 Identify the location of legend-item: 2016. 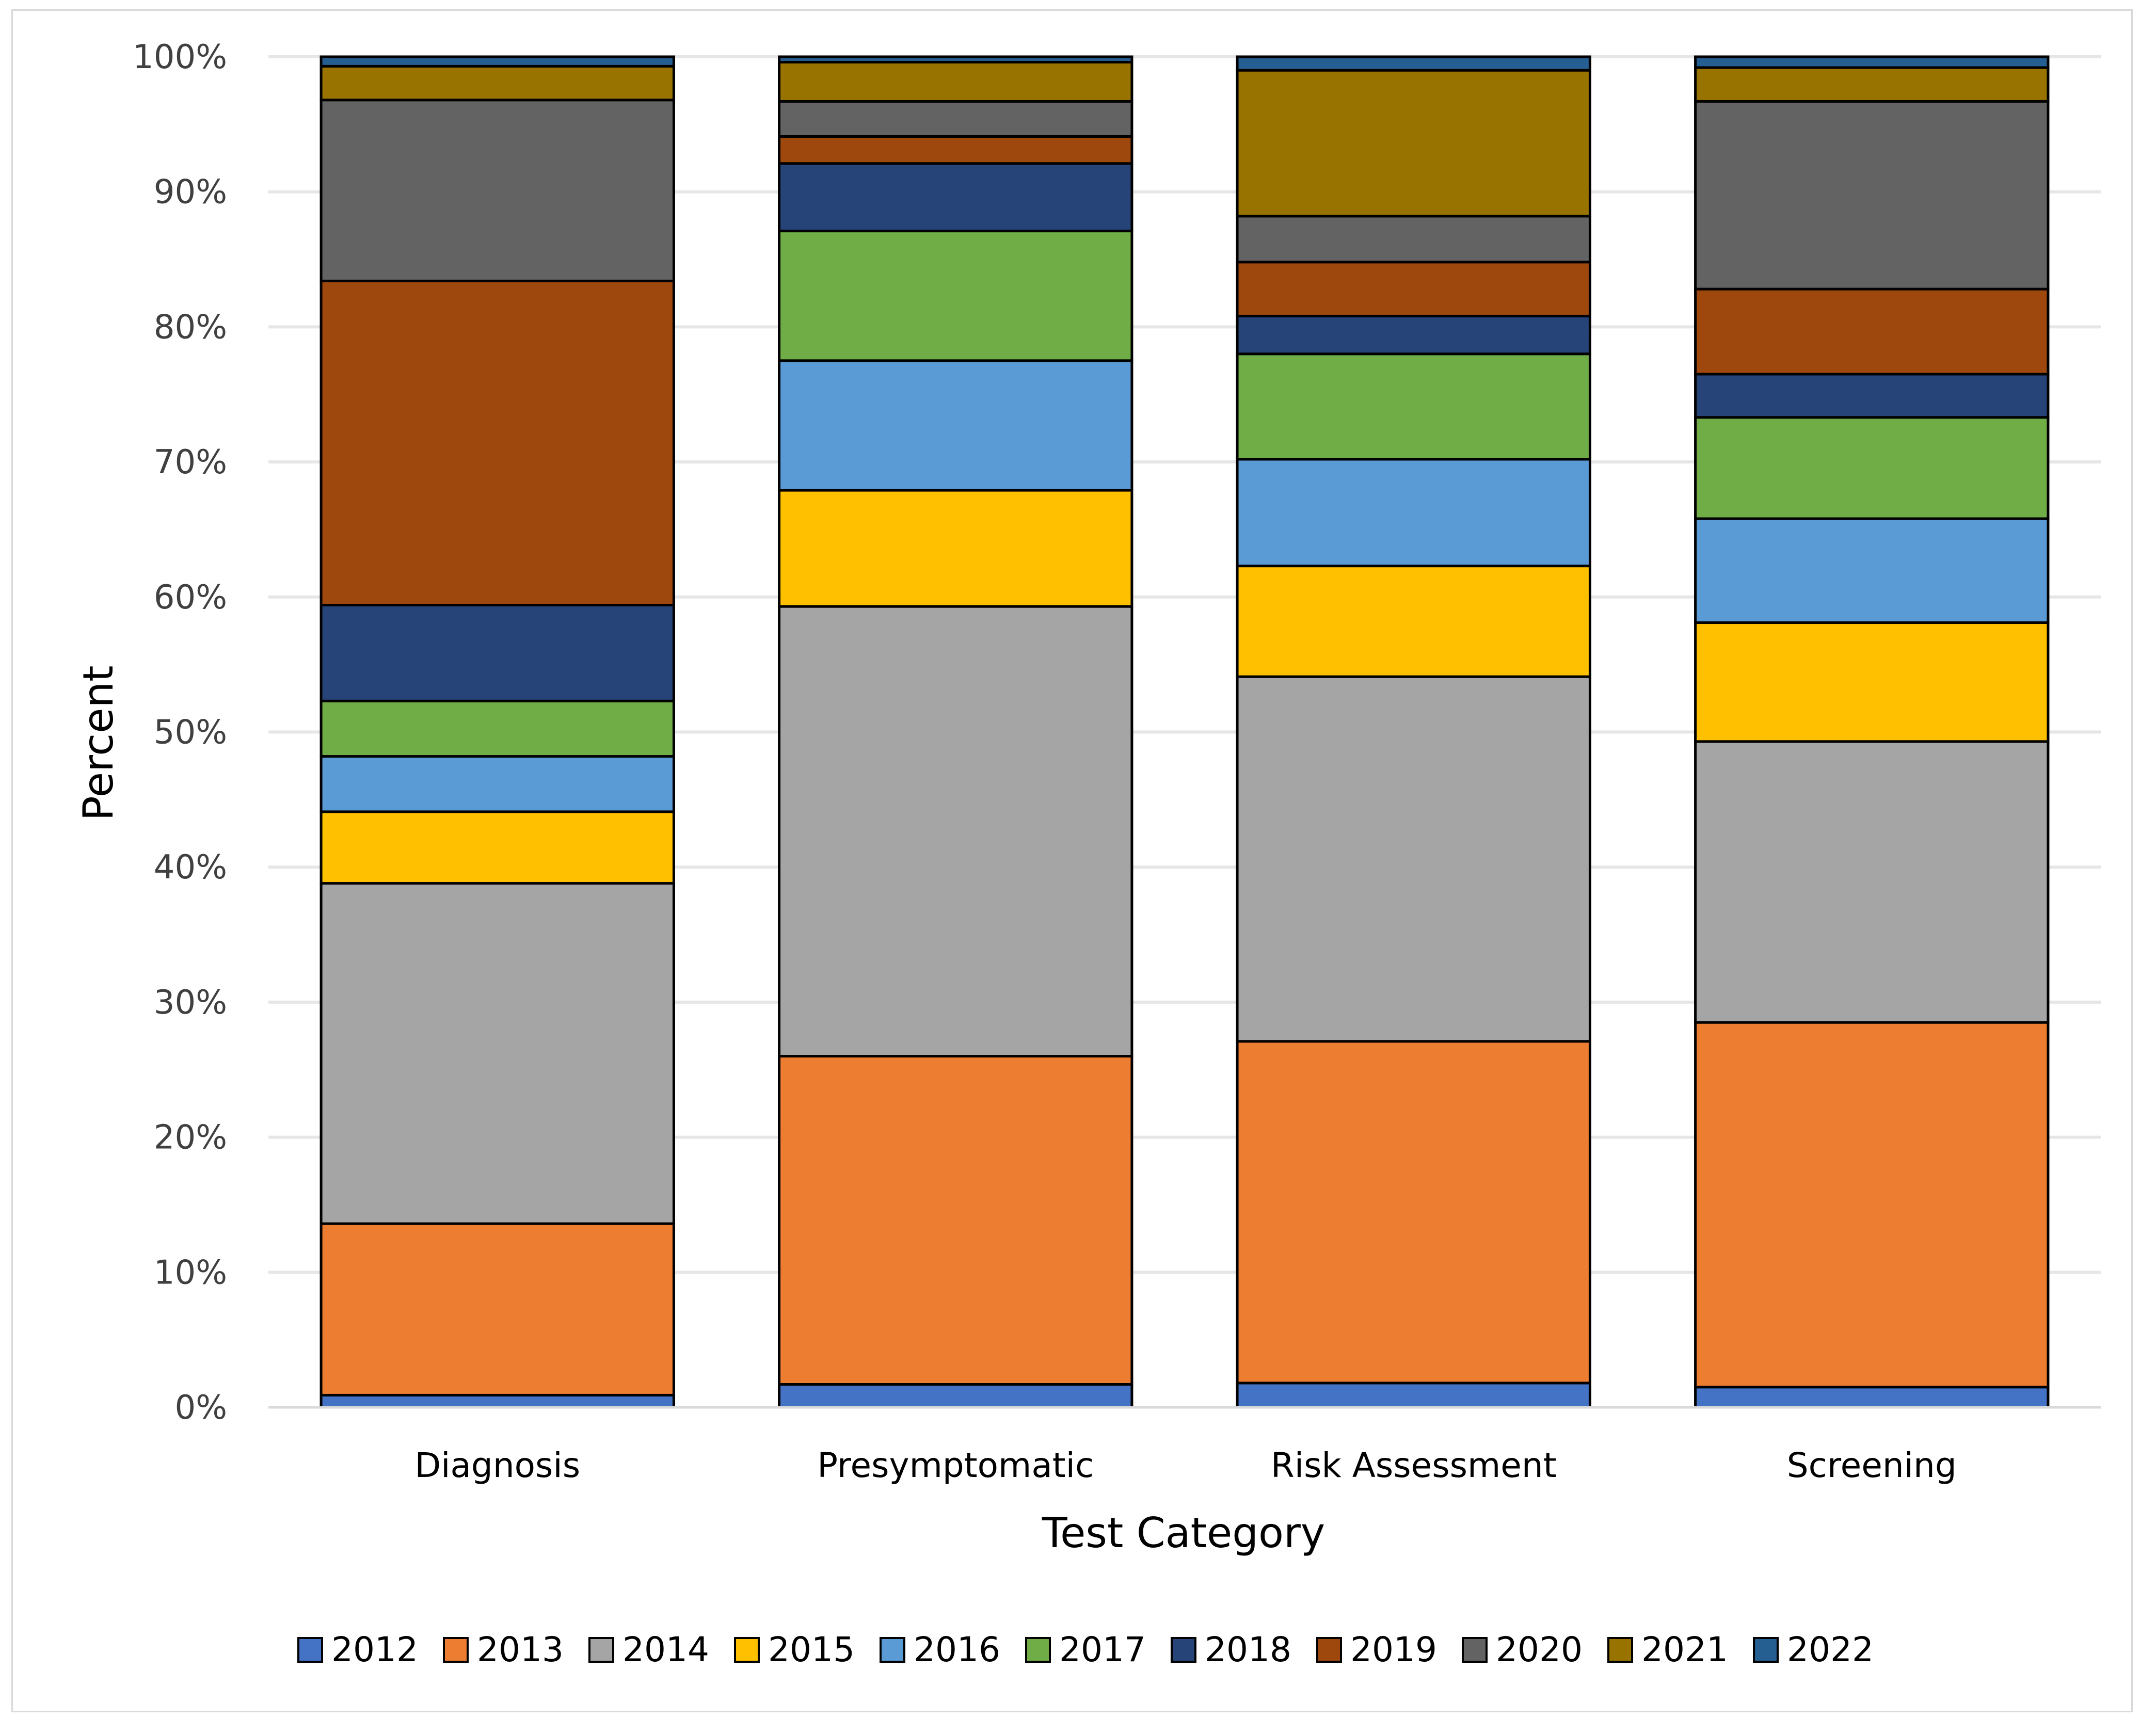
(940, 1650).